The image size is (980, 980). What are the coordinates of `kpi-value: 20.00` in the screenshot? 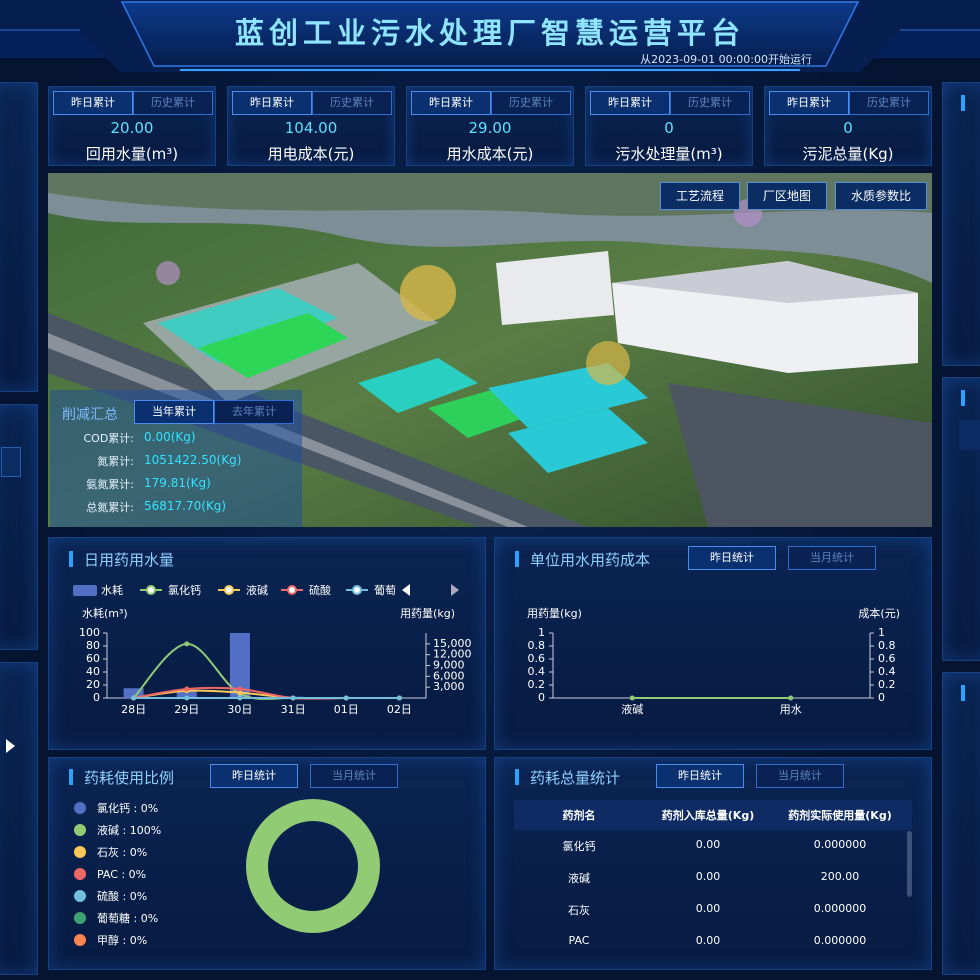 It's located at (132, 128).